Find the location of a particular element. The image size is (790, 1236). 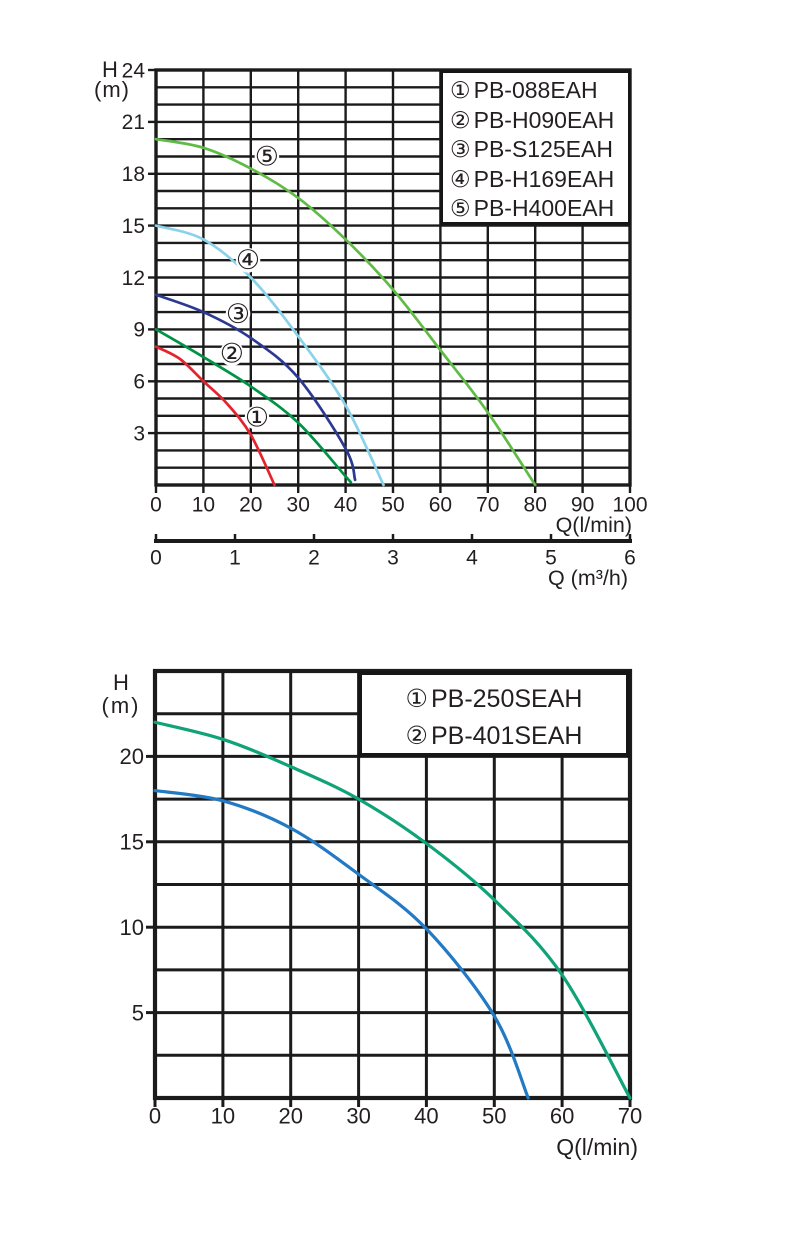

series-PB-H400EAH is located at coordinates (345, 312).